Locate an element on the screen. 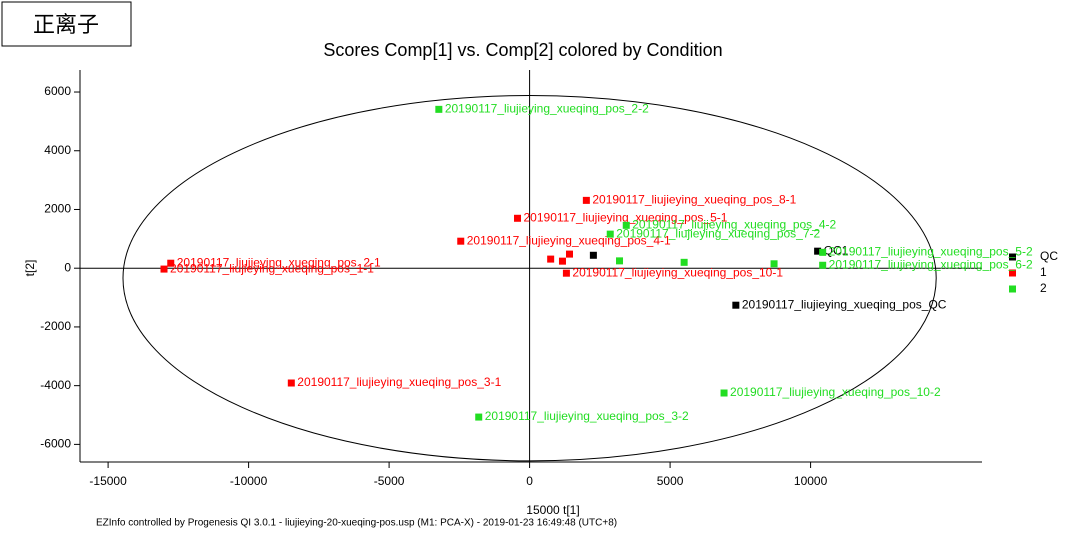 This screenshot has width=1080, height=533. x-tick-label: -10000 is located at coordinates (249, 481).